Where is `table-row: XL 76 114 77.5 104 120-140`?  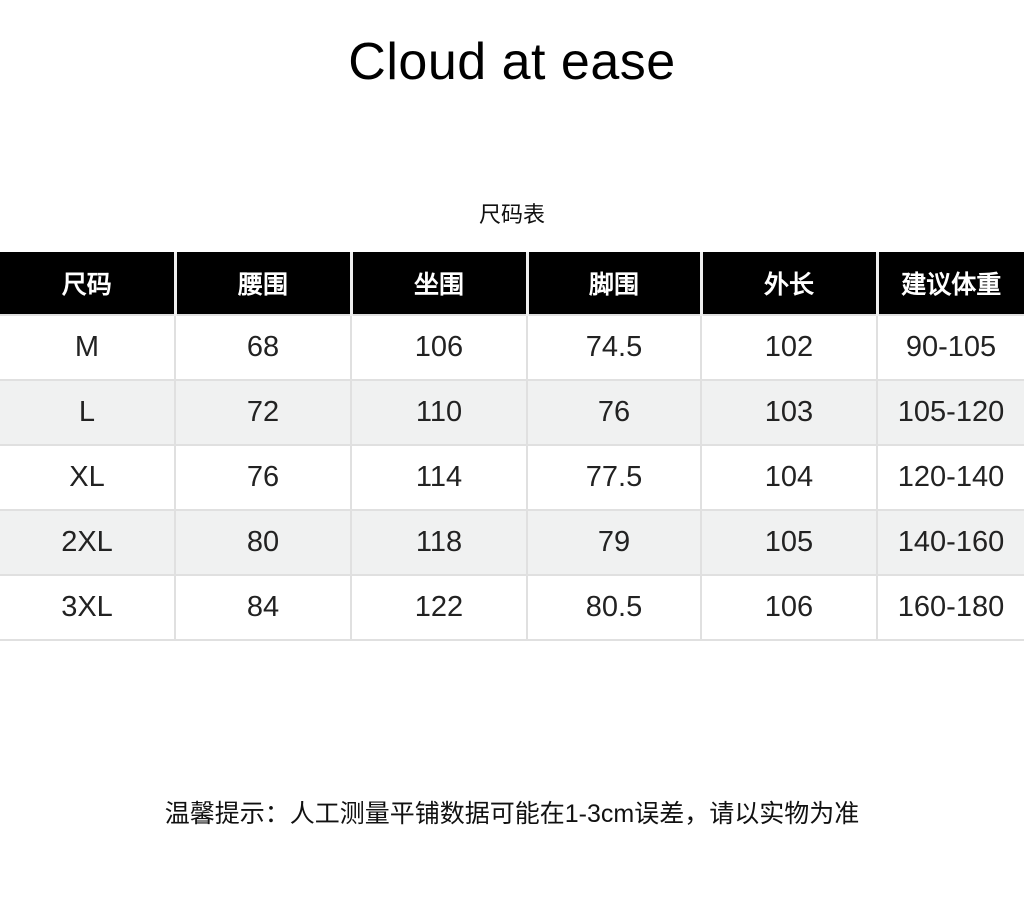
table-row: XL 76 114 77.5 104 120-140 is located at coordinates (512, 478).